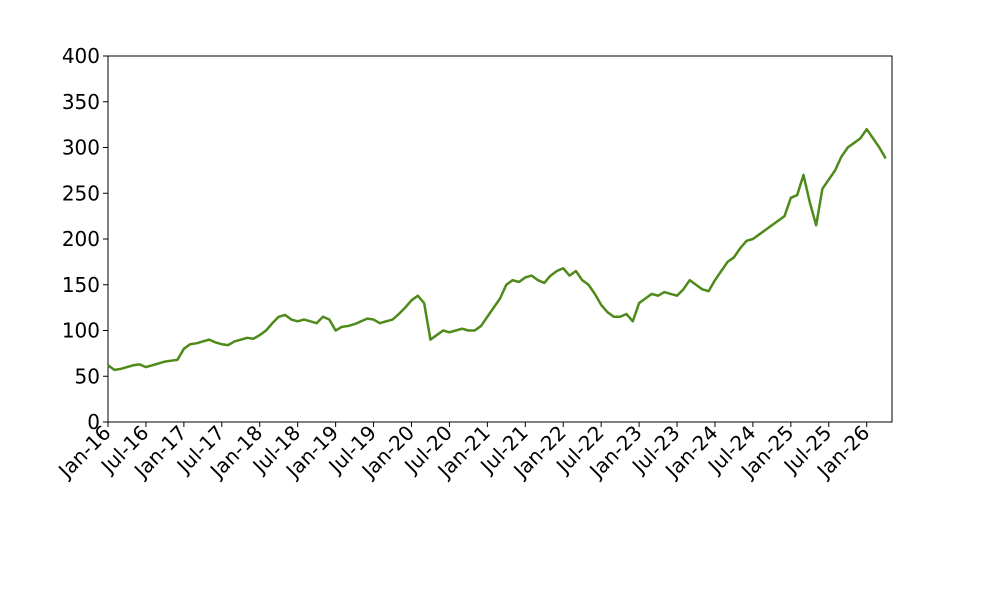 This screenshot has height=600, width=1000. What do you see at coordinates (81, 193) in the screenshot?
I see `y-tick-label: 250` at bounding box center [81, 193].